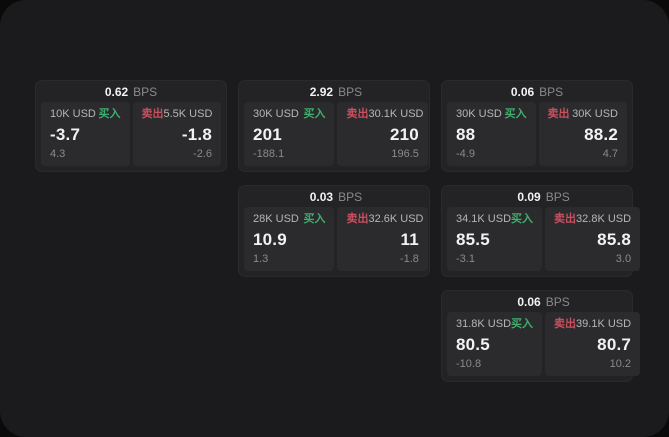 The image size is (669, 437). Describe the element at coordinates (466, 134) in the screenshot. I see `buy-price: 88` at that location.